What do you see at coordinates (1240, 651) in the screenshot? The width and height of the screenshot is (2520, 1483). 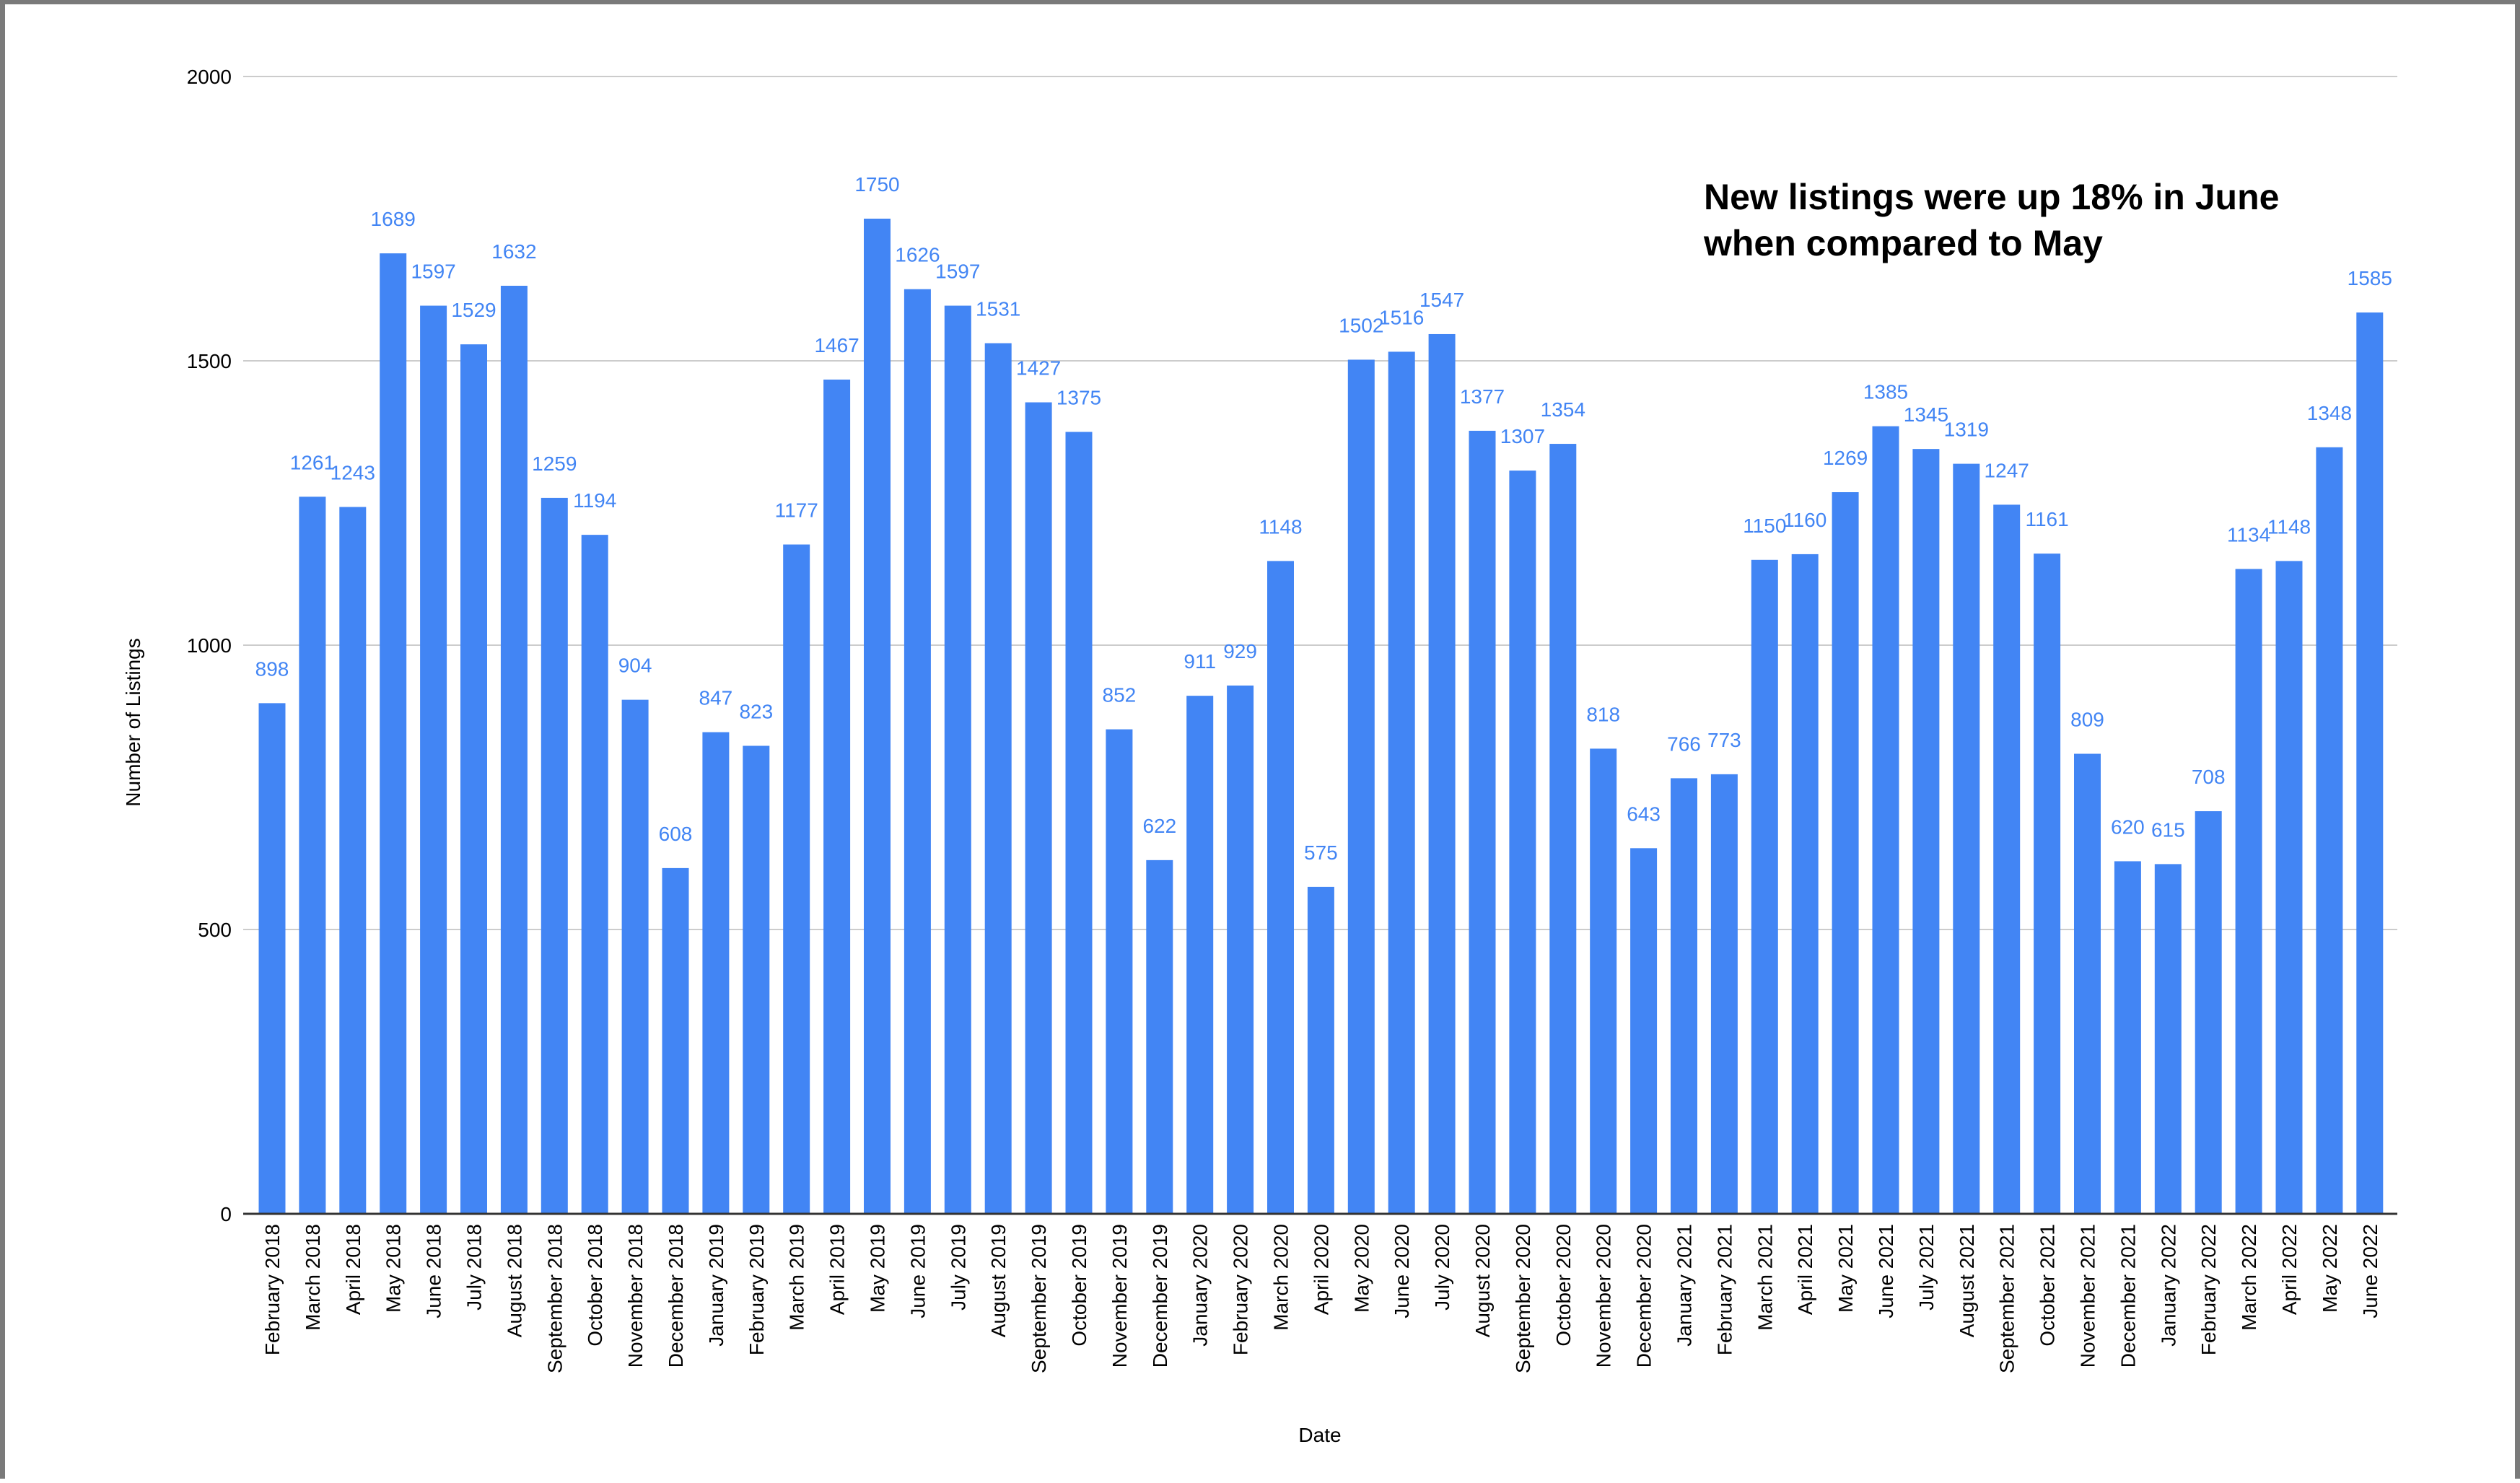 I see `data-label: 929` at bounding box center [1240, 651].